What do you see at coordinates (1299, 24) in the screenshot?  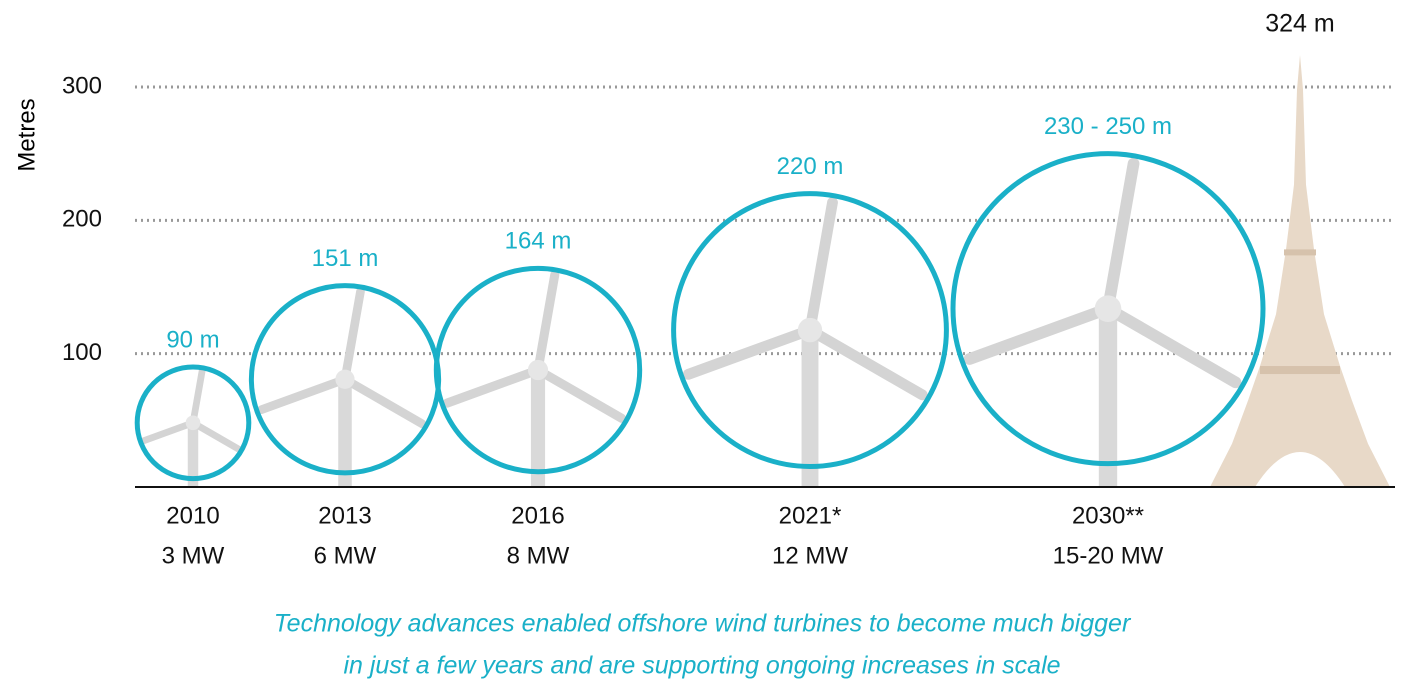 I see `landmark-label: 324 m` at bounding box center [1299, 24].